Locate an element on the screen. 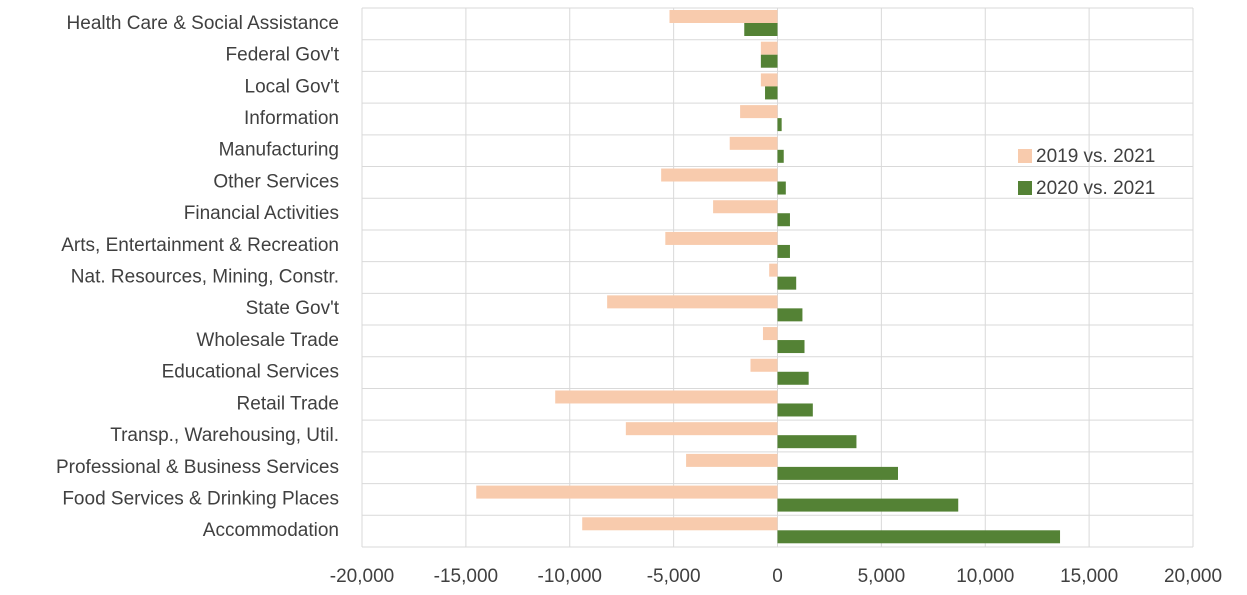 The width and height of the screenshot is (1247, 595). category-label: Wholesale Trade is located at coordinates (267, 340).